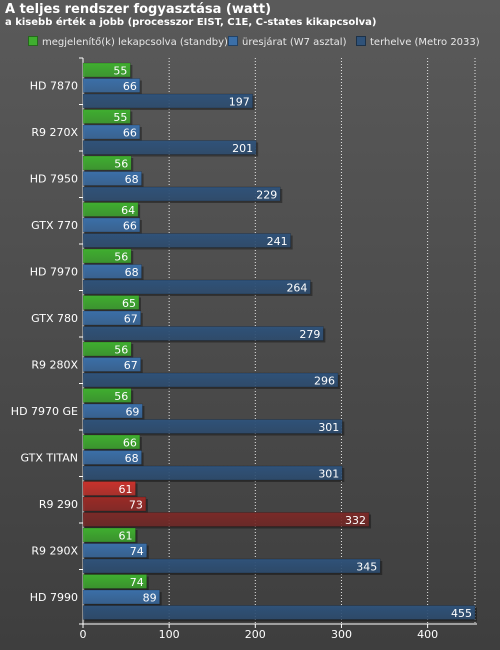 Image resolution: width=500 pixels, height=650 pixels. Describe the element at coordinates (54, 225) in the screenshot. I see `category-label: GTX 770` at that location.